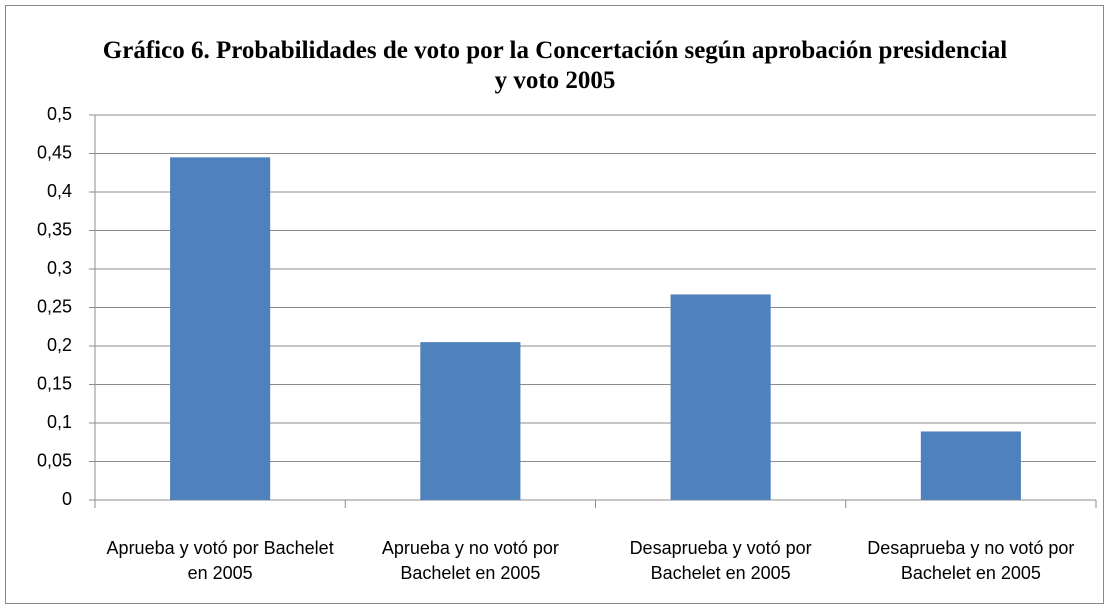 This screenshot has height=610, width=1110. Describe the element at coordinates (220, 560) in the screenshot. I see `x-tick-label: Aprueba y votó por Bachelet en 2005` at that location.